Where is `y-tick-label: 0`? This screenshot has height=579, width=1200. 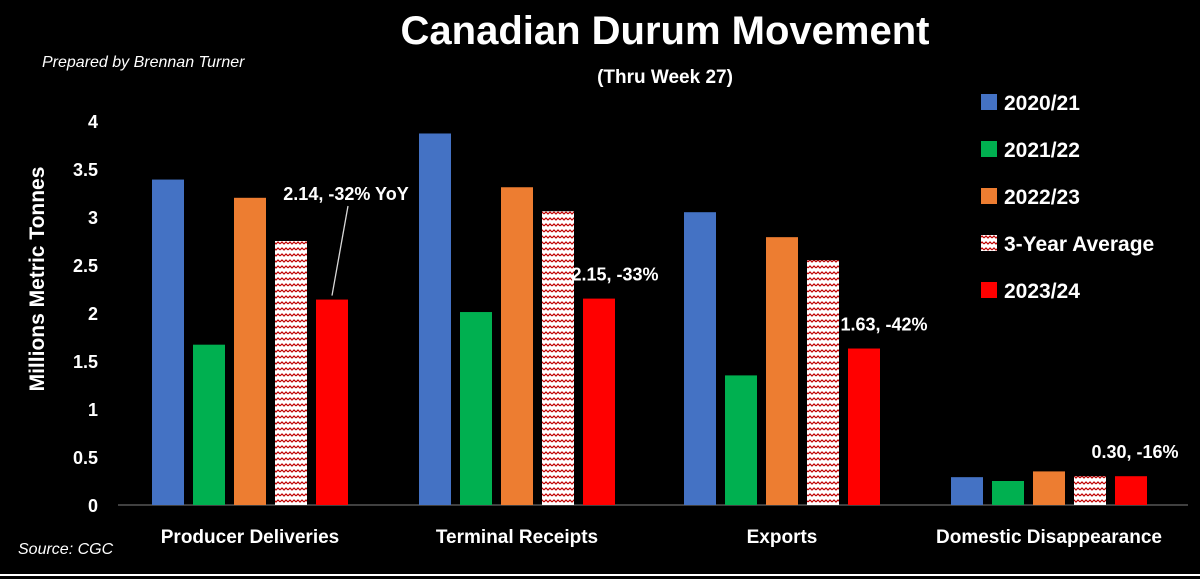
y-tick-label: 0 is located at coordinates (93, 506).